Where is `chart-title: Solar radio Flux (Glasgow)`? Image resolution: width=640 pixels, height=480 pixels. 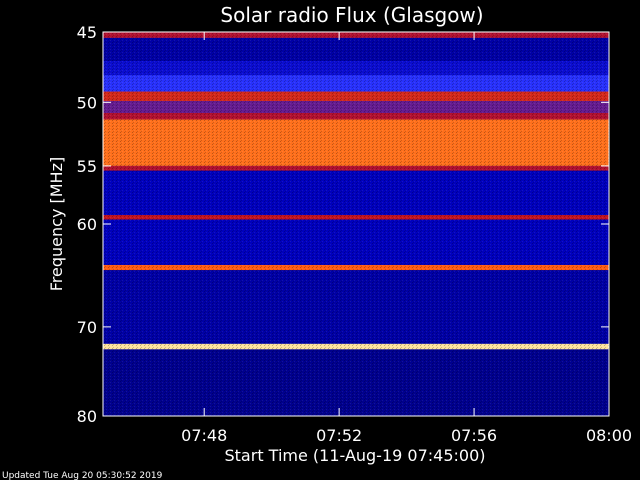 chart-title: Solar radio Flux (Glasgow) is located at coordinates (351, 15).